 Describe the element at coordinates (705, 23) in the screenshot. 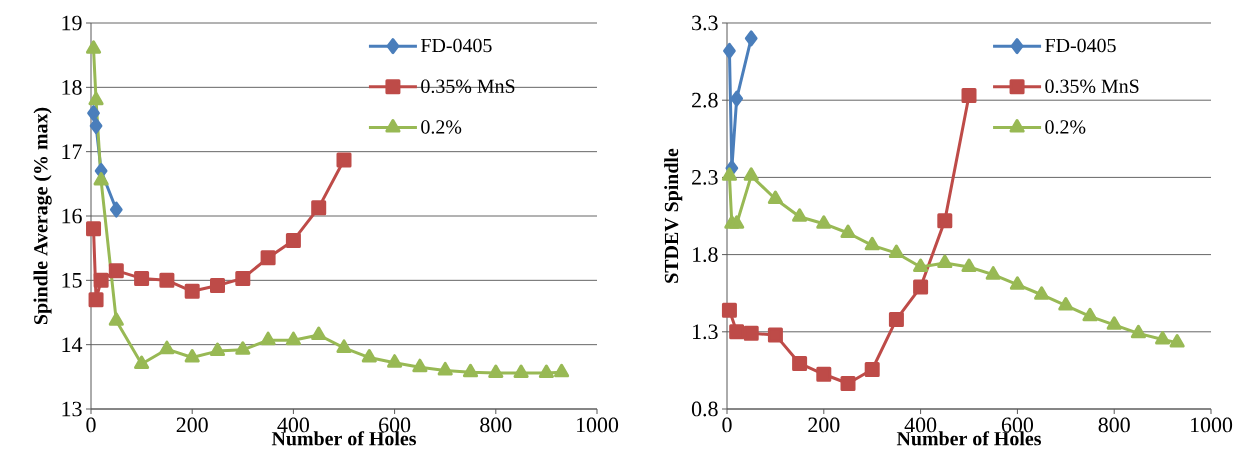

I see `y-tick-label: 3.3` at that location.